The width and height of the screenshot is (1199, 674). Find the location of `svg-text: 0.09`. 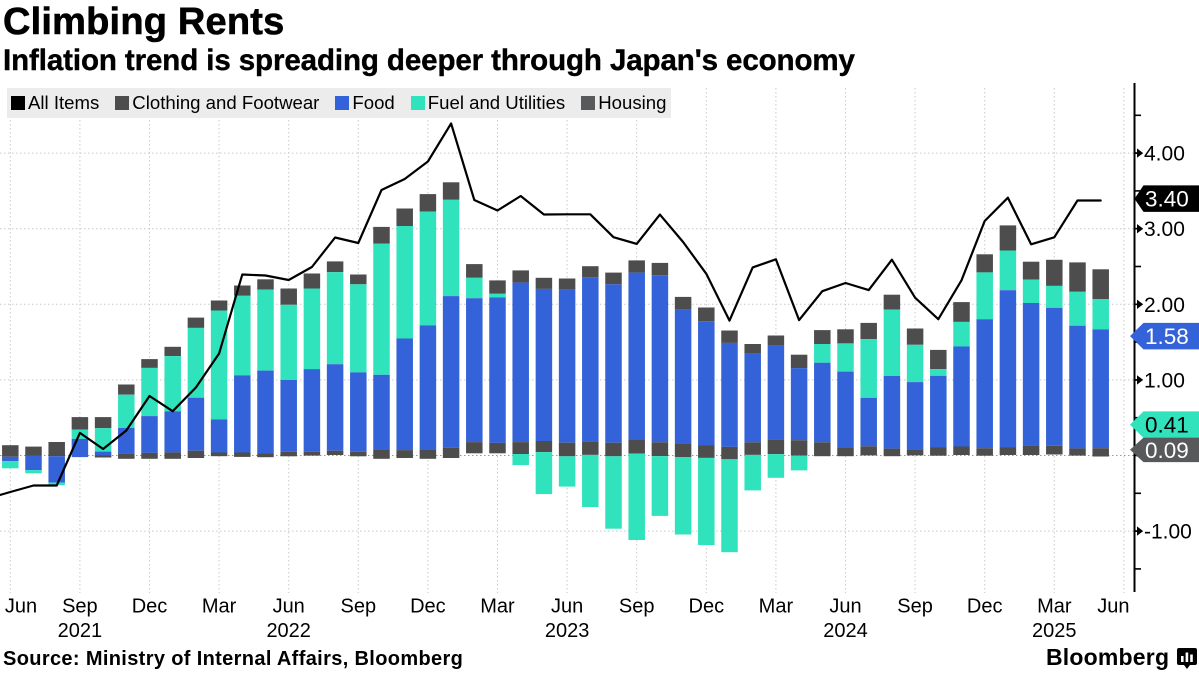

svg-text: 0.09 is located at coordinates (1167, 450).